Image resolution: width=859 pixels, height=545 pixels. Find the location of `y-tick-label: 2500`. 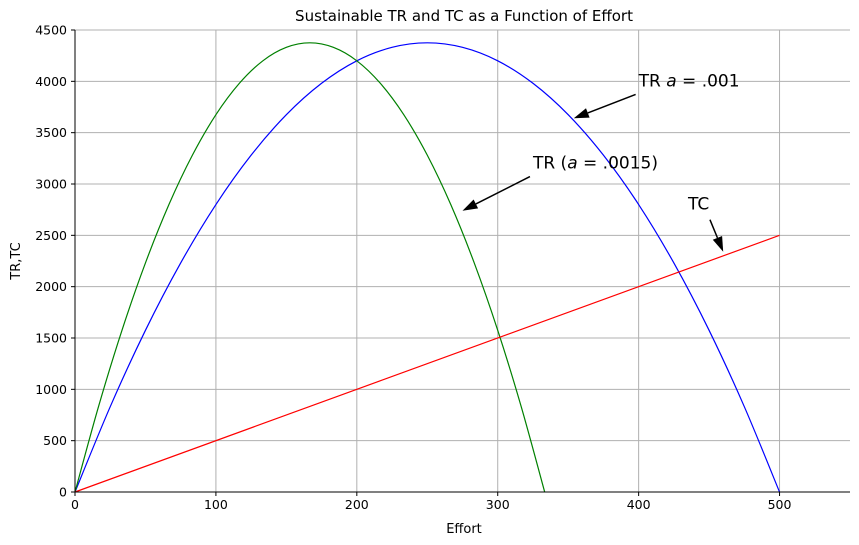

y-tick-label: 2500 is located at coordinates (51, 235).